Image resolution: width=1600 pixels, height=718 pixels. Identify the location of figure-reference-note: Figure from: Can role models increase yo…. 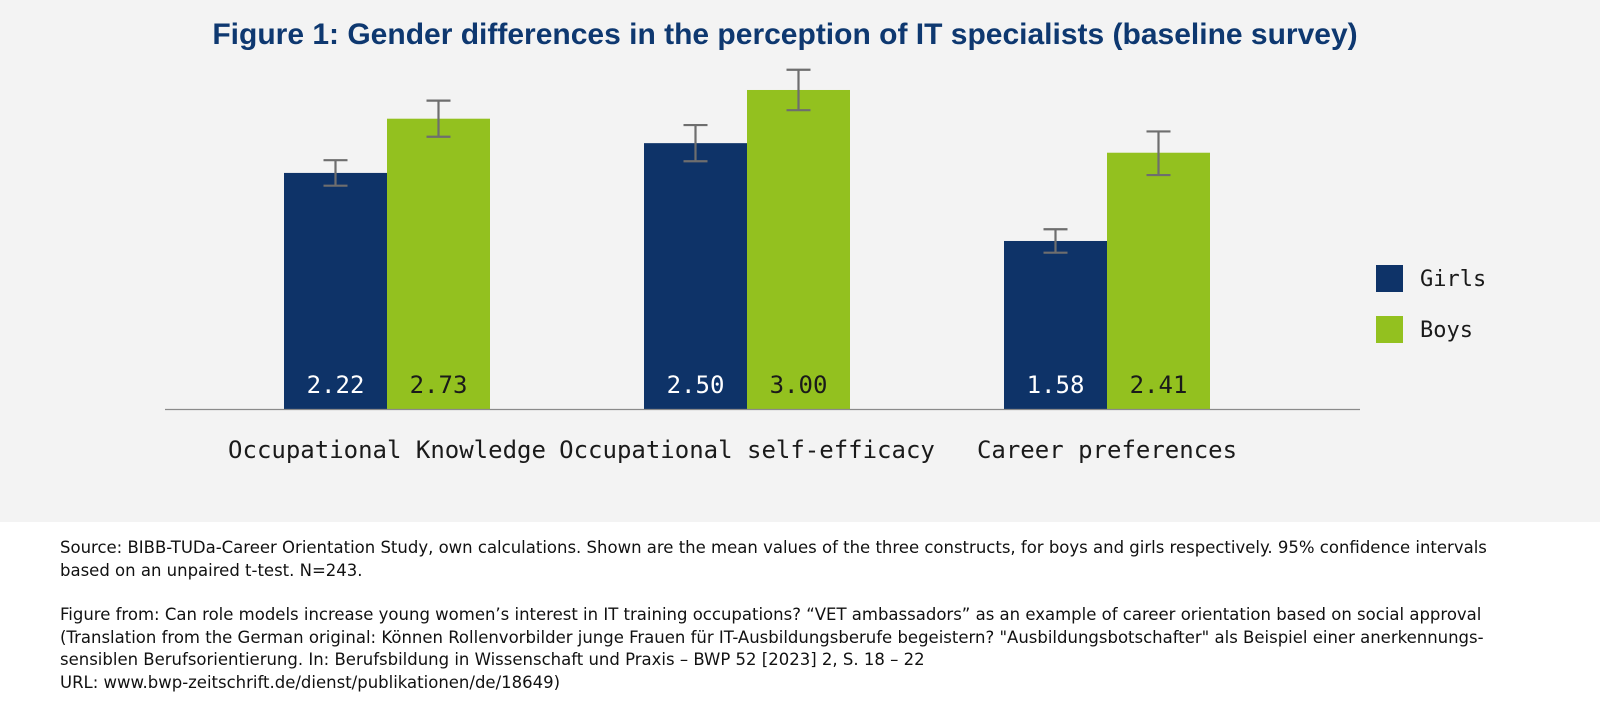
(820, 649).